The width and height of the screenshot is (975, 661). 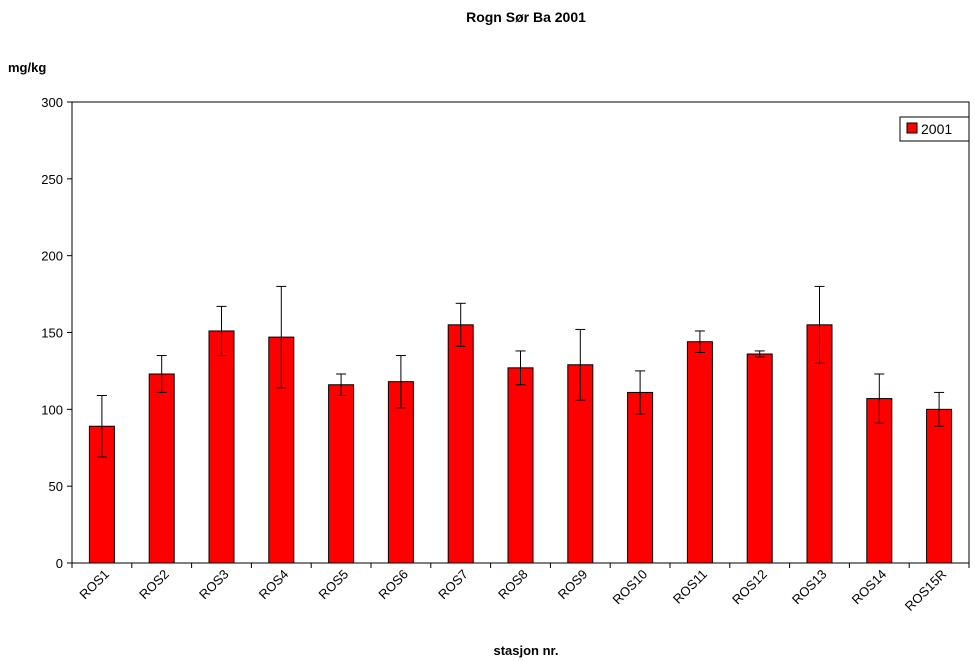 I want to click on x-tick-label: ROS10, so click(x=629, y=587).